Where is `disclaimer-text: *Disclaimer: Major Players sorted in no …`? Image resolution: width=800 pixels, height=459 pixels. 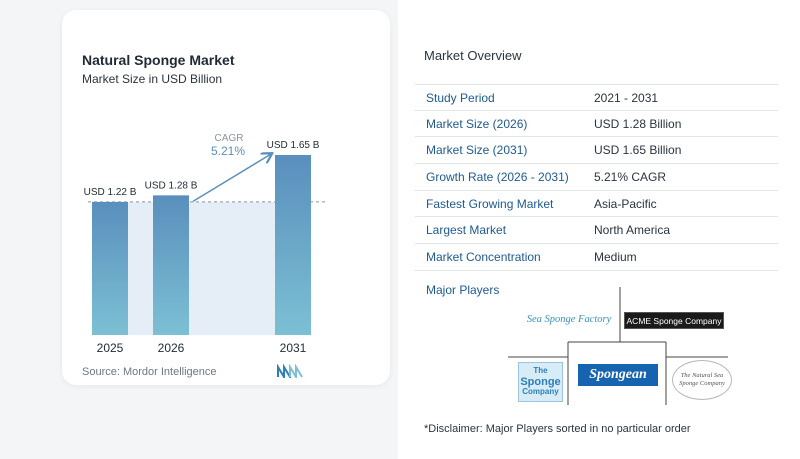
disclaimer-text: *Disclaimer: Major Players sorted in no … is located at coordinates (557, 429).